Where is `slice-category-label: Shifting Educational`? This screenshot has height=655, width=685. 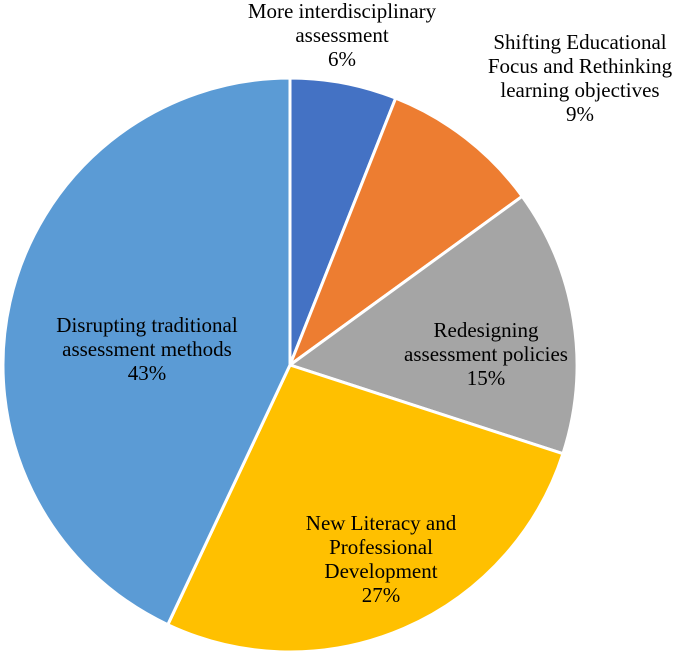
slice-category-label: Shifting Educational is located at coordinates (579, 42).